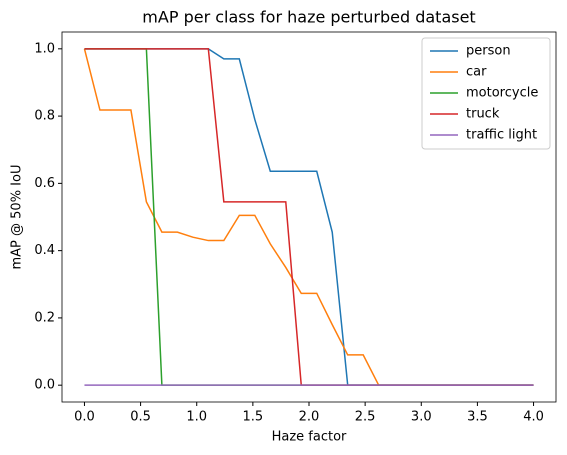  What do you see at coordinates (44, 385) in the screenshot?
I see `y-tick-label: 0.0` at bounding box center [44, 385].